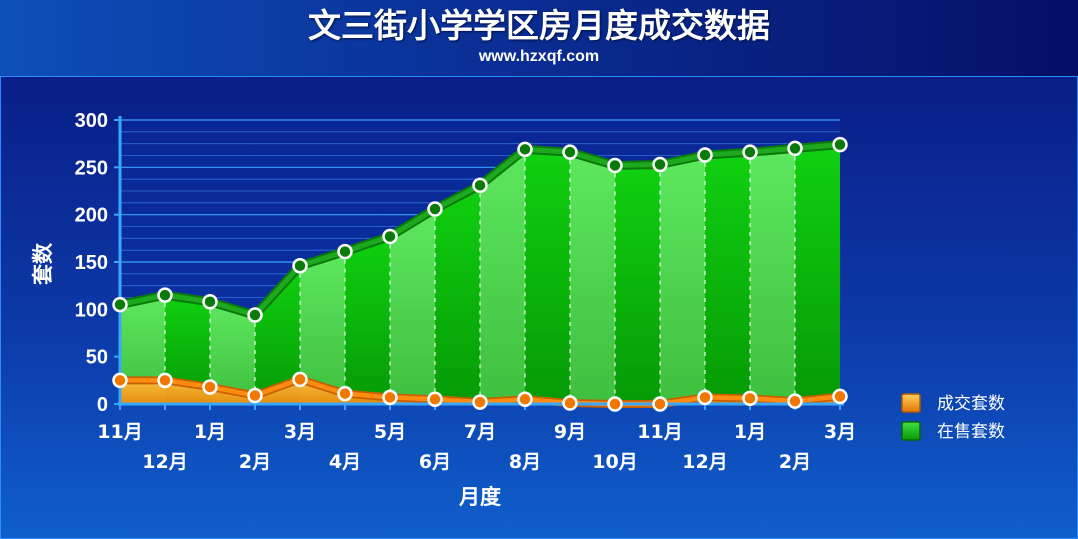  What do you see at coordinates (971, 432) in the screenshot?
I see `legend-label: 在售套数` at bounding box center [971, 432].